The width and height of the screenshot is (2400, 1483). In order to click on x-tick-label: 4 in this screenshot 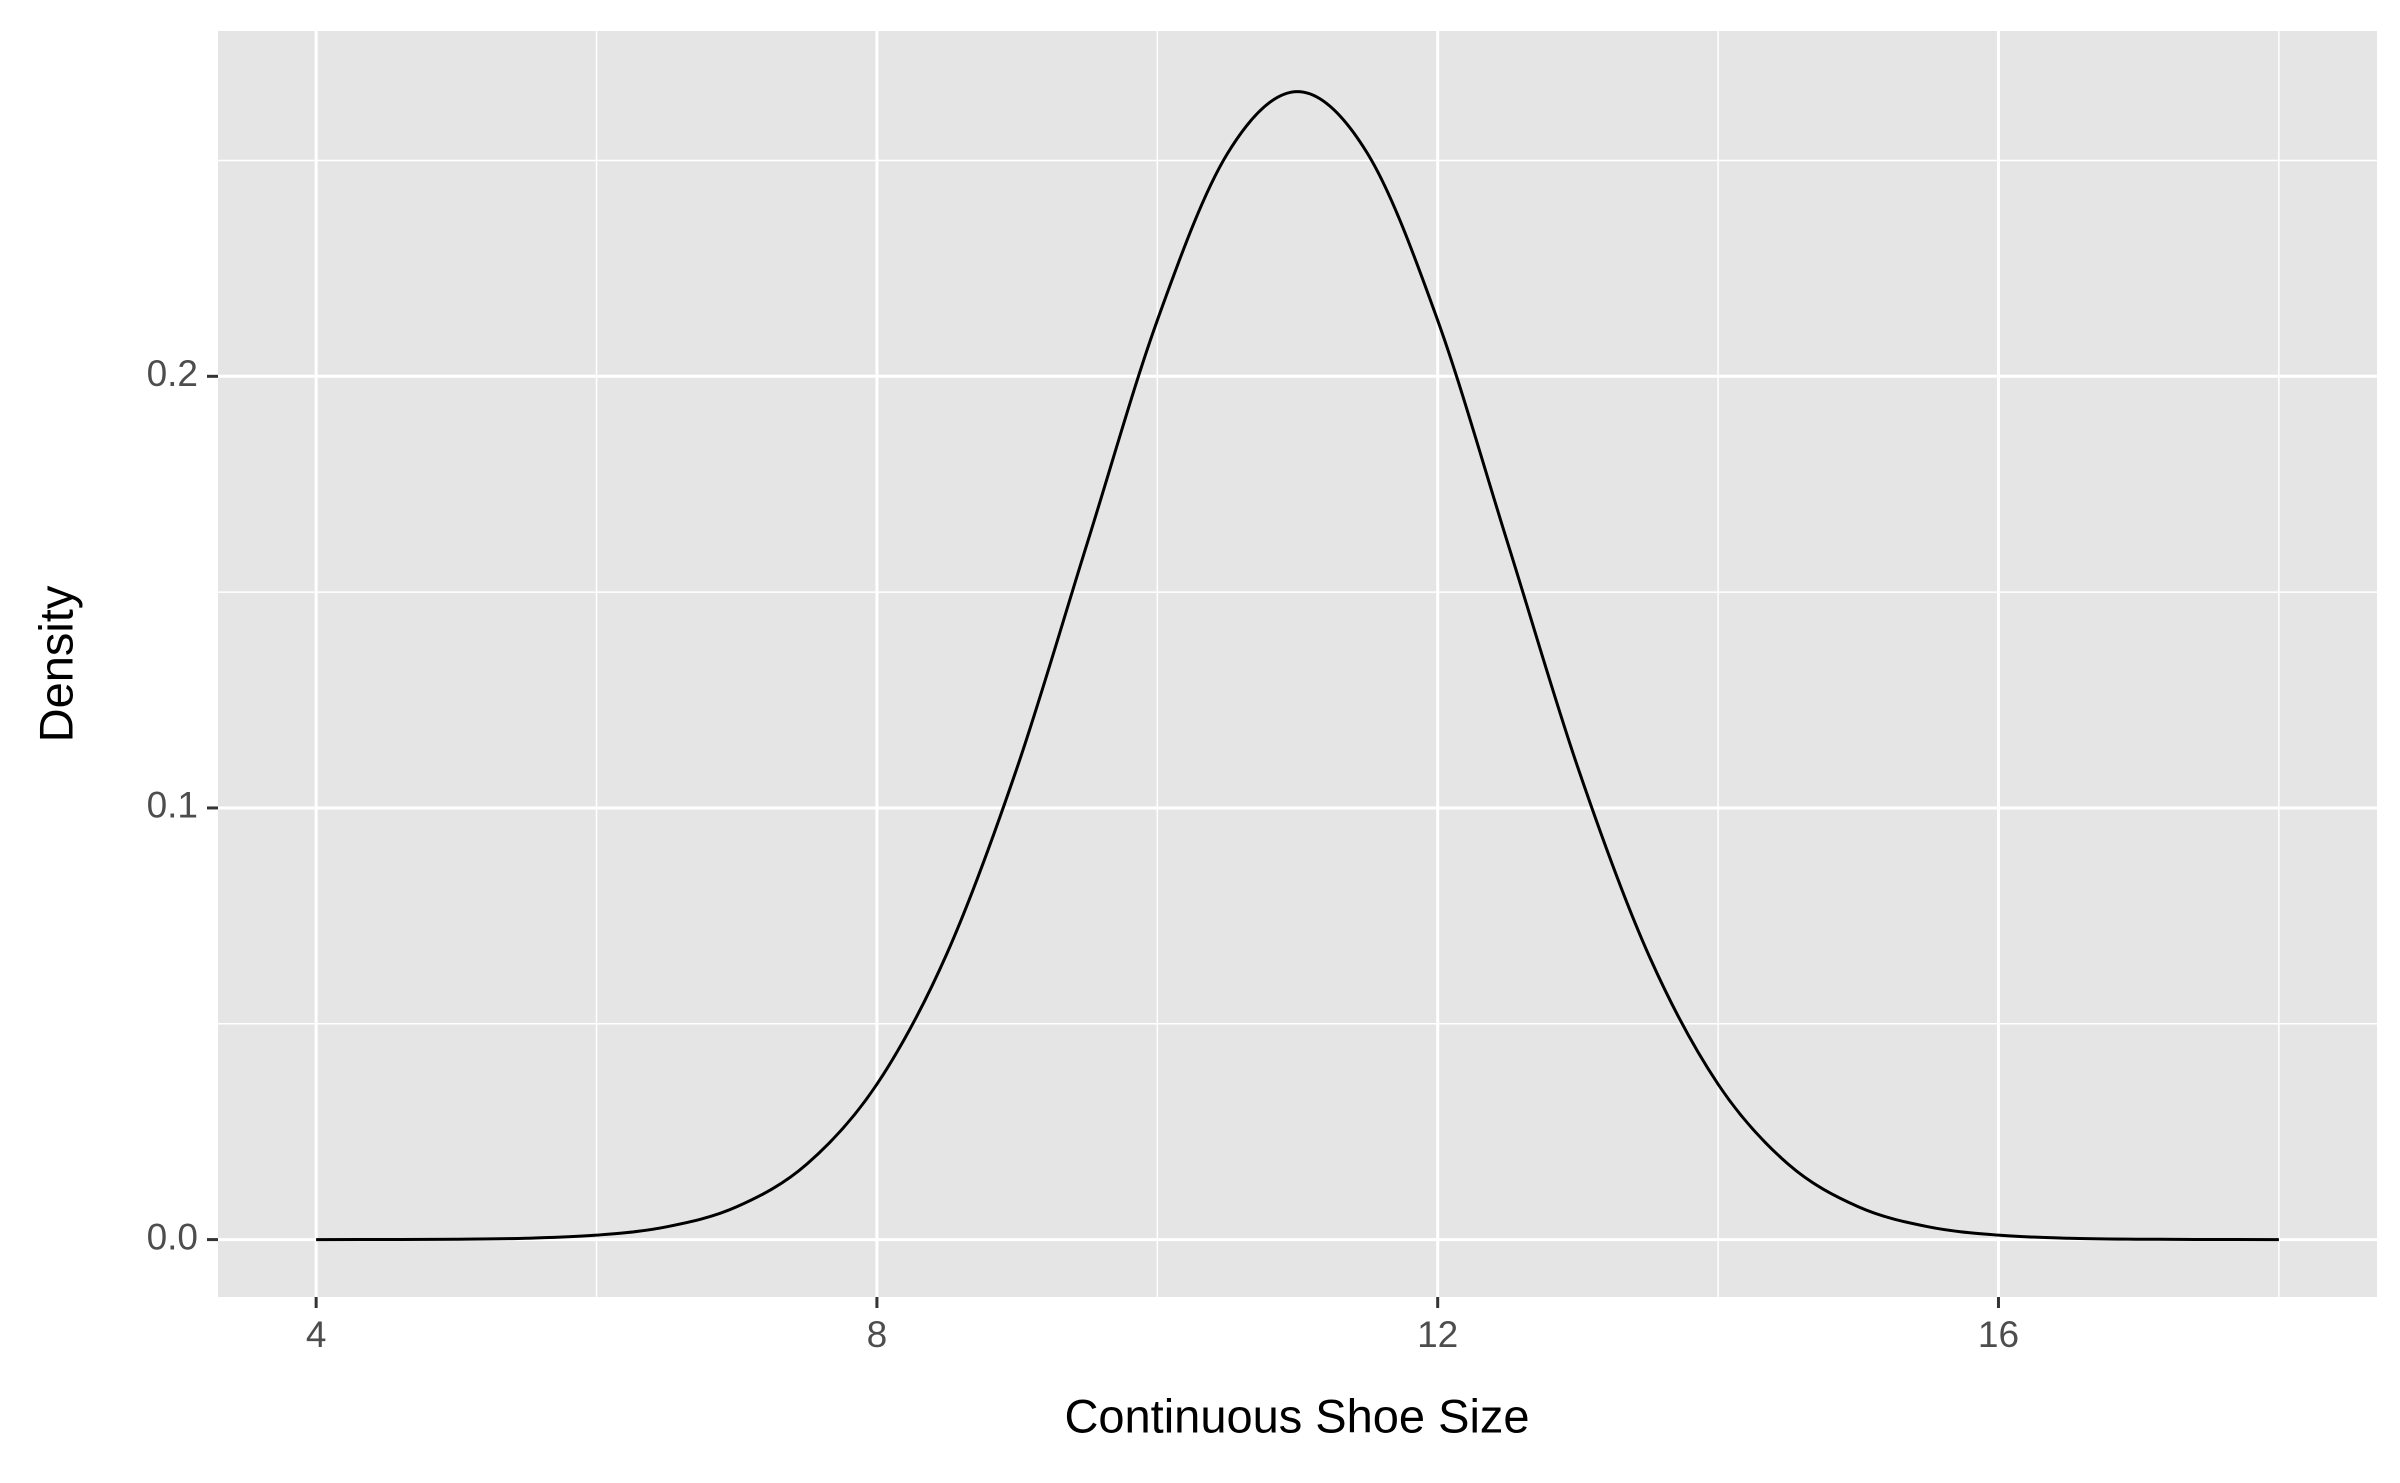, I will do `click(316, 1334)`.